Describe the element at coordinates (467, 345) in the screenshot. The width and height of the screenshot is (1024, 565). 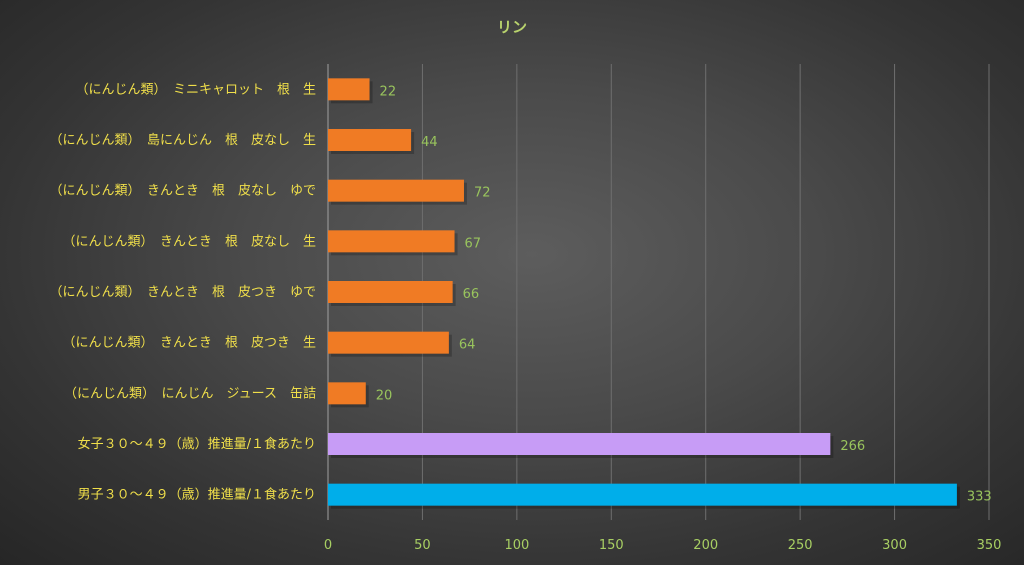
I see `data-label: 64` at that location.